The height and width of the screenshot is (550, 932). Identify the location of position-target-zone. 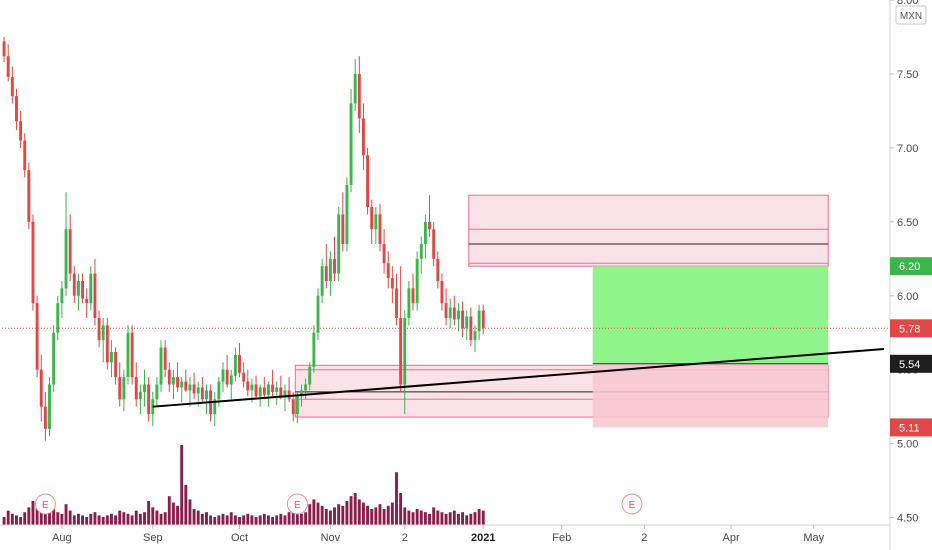
(710, 315).